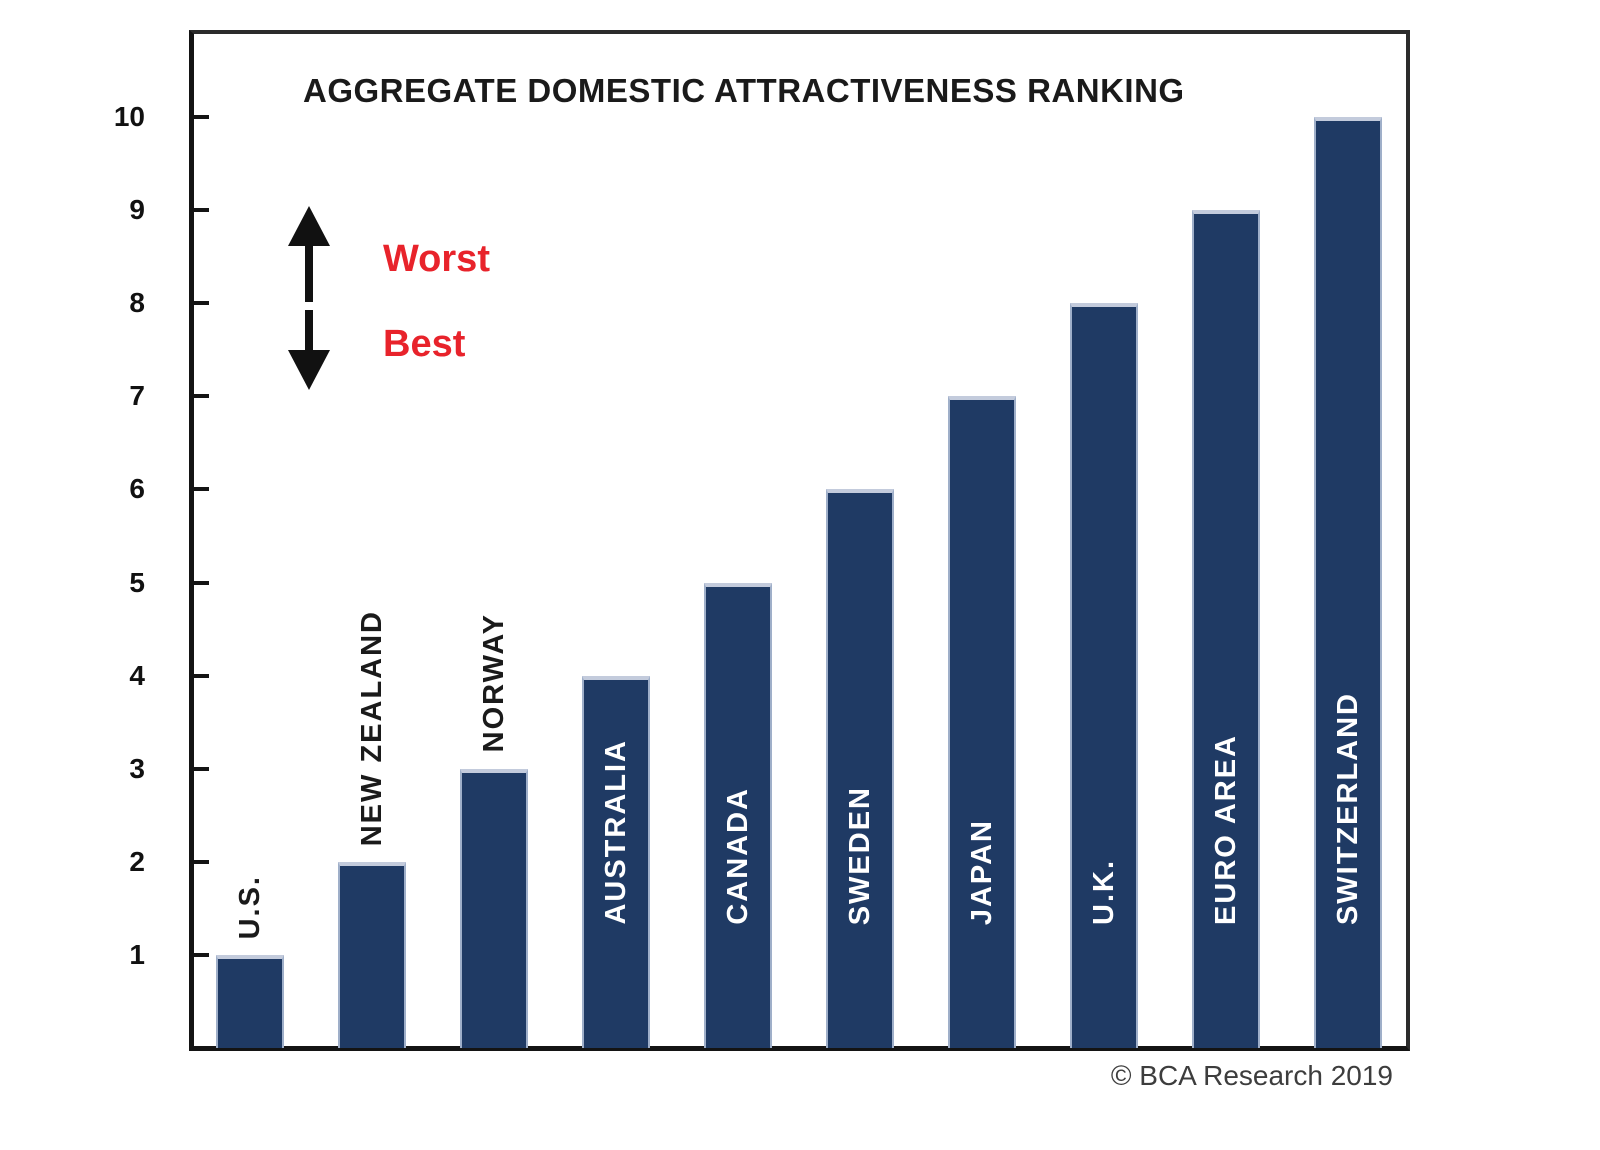  I want to click on best-label: Best, so click(424, 344).